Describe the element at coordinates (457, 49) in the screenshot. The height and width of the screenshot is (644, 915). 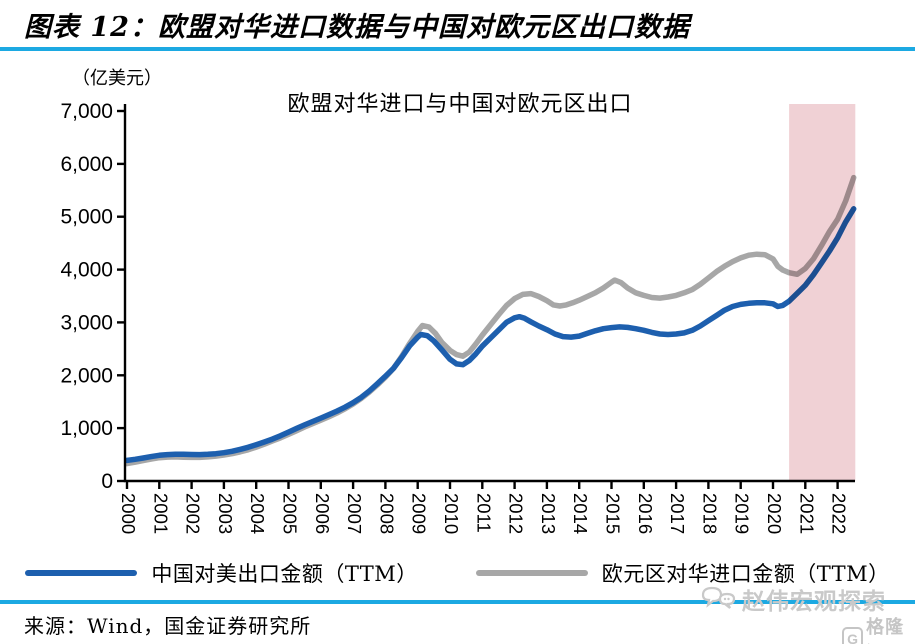
I see `title-divider-rule` at that location.